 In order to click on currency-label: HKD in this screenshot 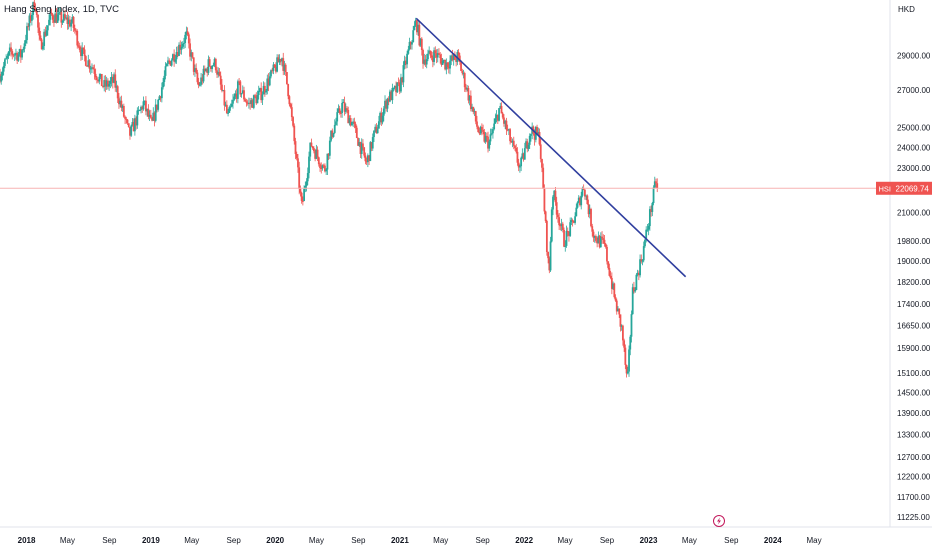, I will do `click(906, 9)`.